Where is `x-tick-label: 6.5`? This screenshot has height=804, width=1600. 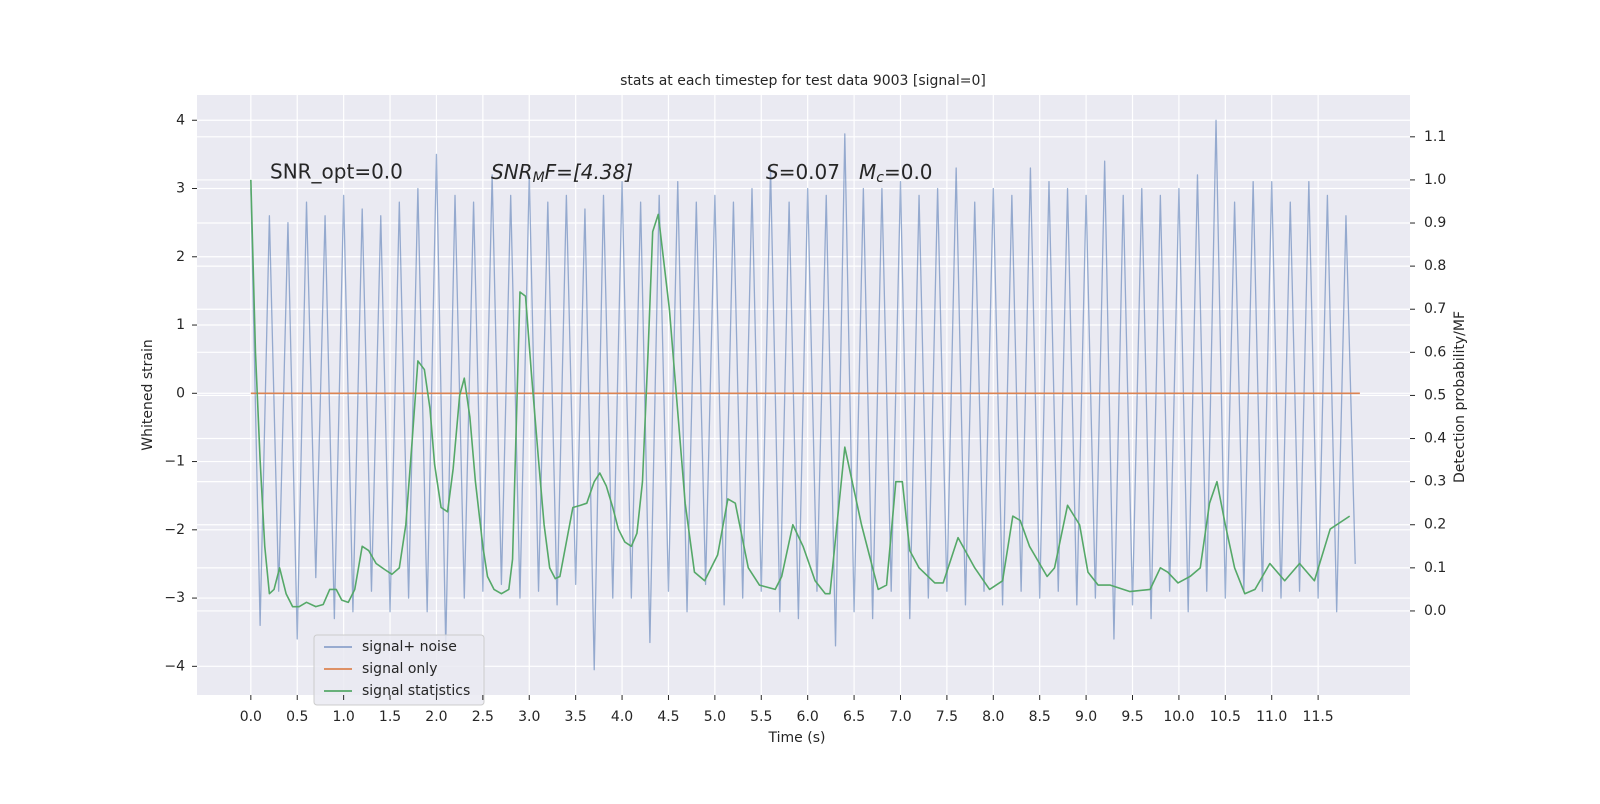
x-tick-label: 6.5 is located at coordinates (854, 717).